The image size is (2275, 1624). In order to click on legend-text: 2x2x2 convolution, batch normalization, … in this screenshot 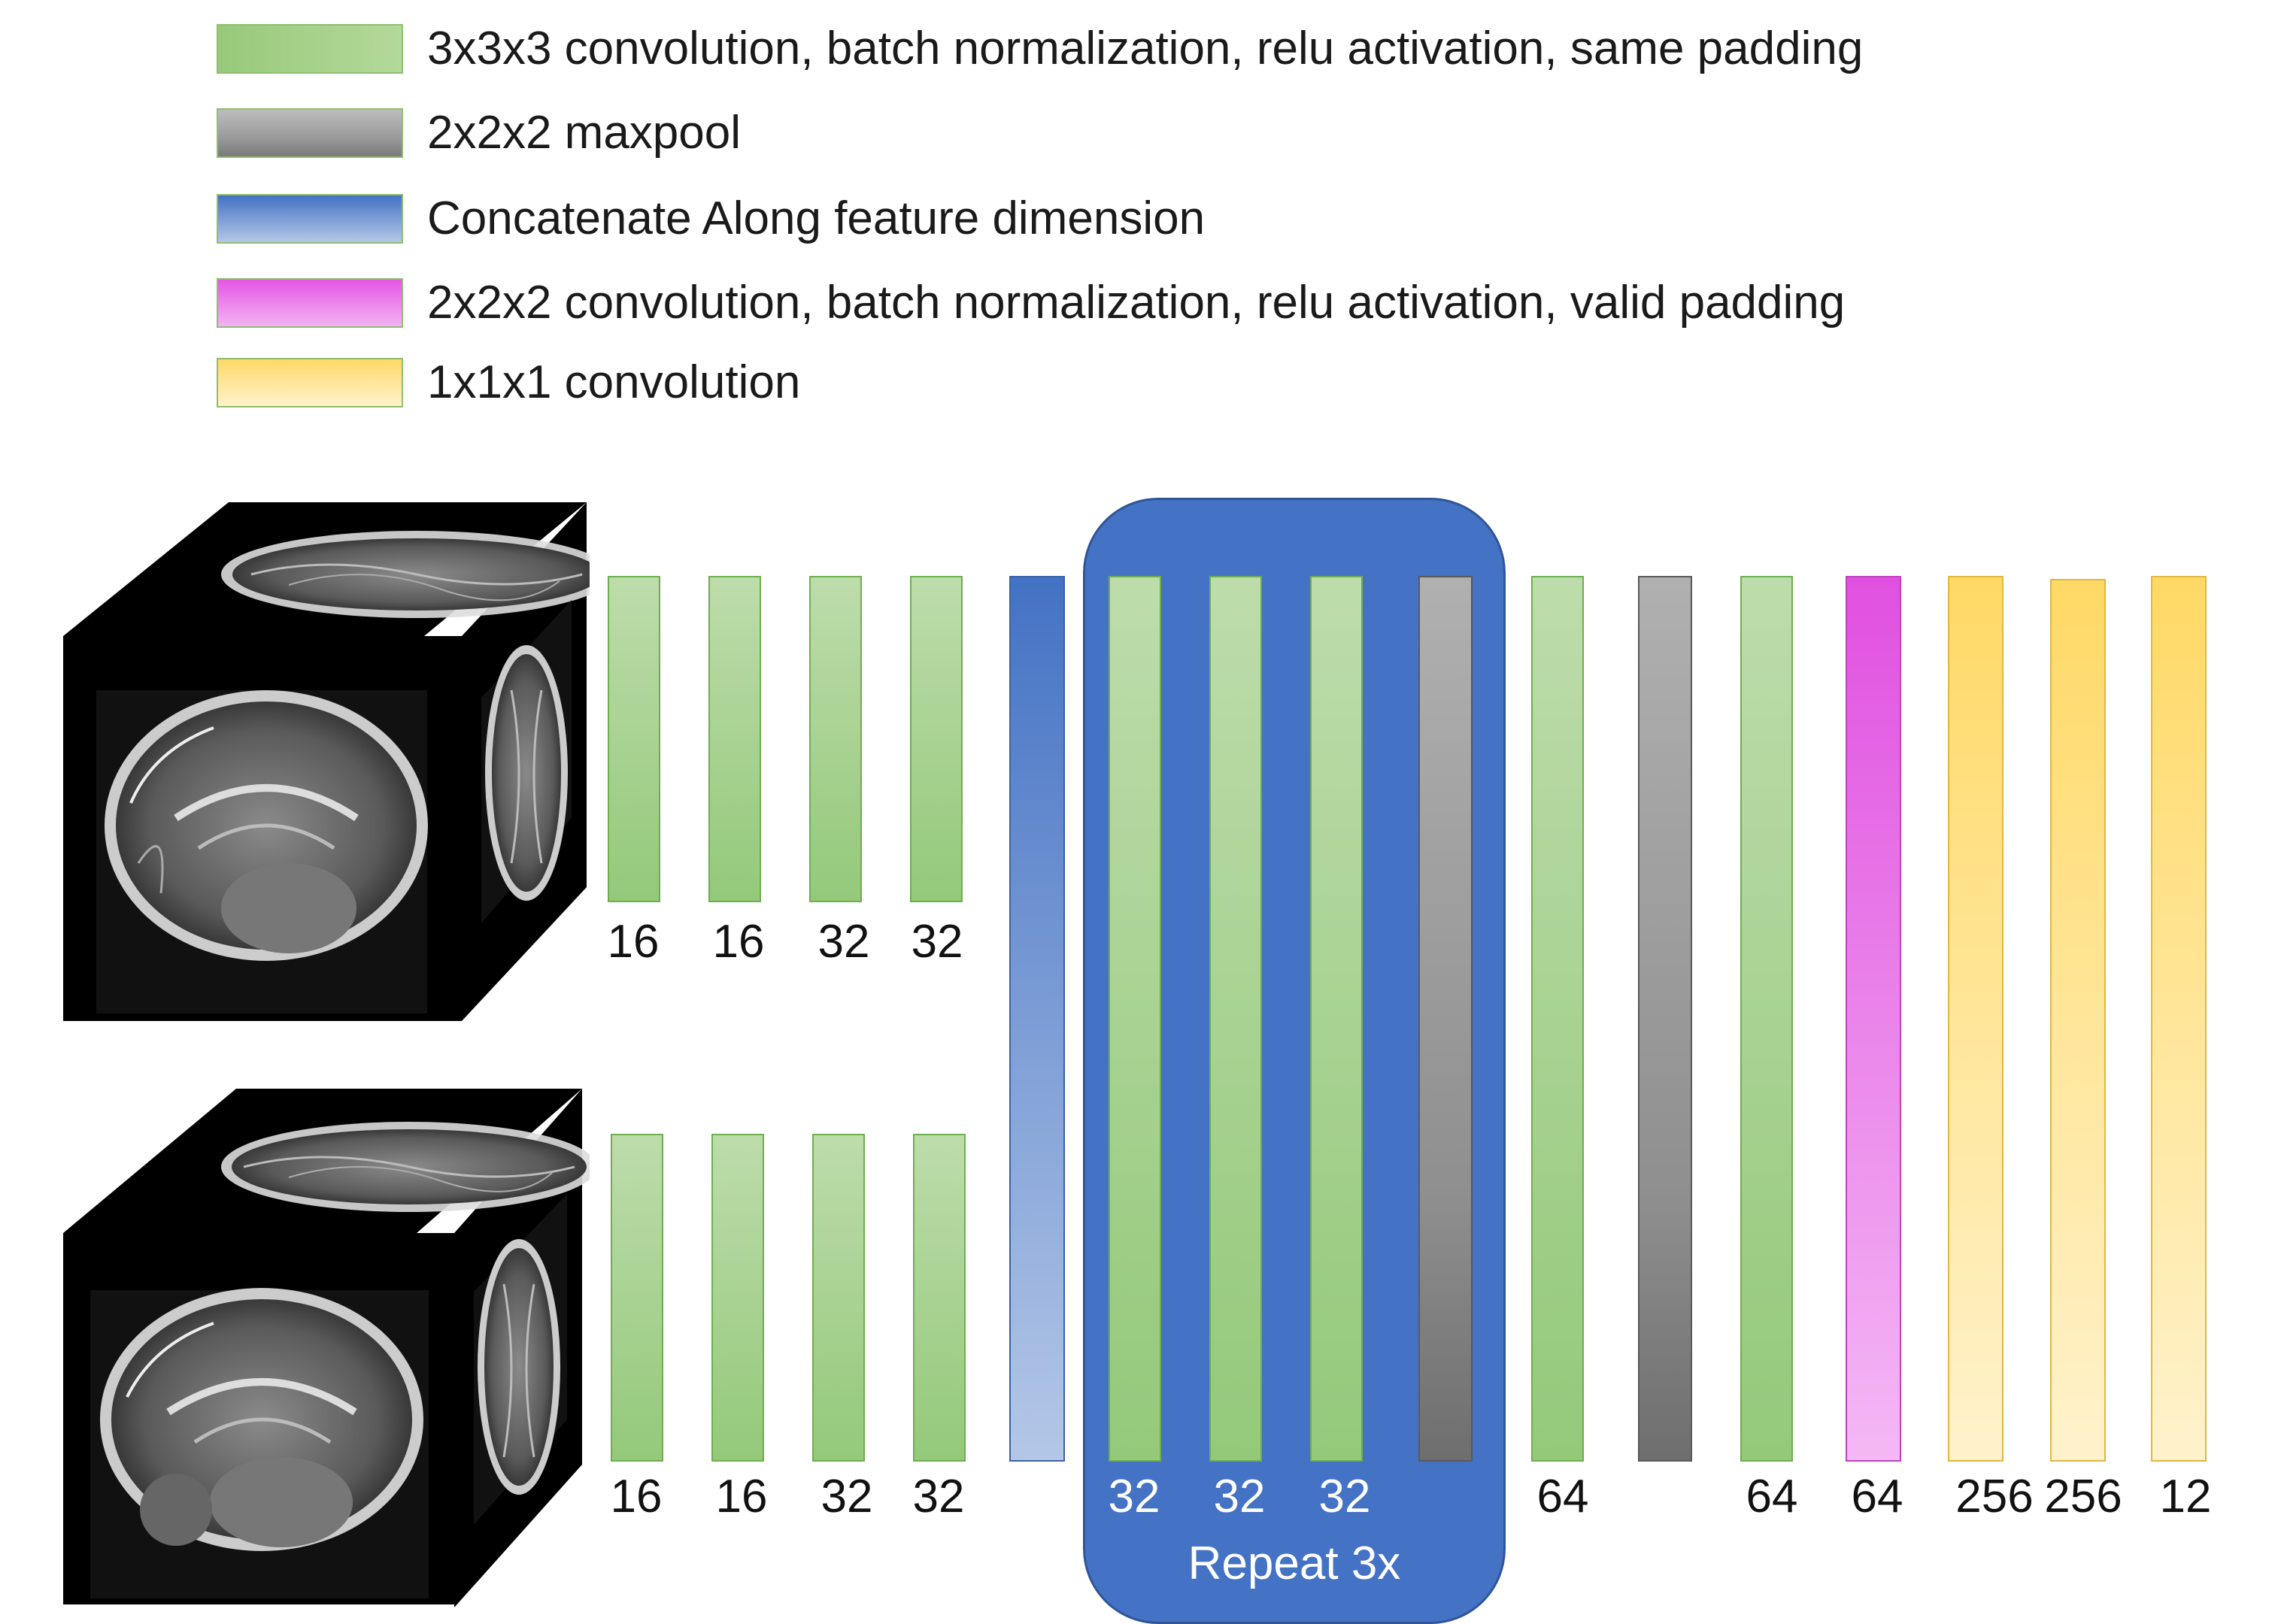, I will do `click(1136, 303)`.